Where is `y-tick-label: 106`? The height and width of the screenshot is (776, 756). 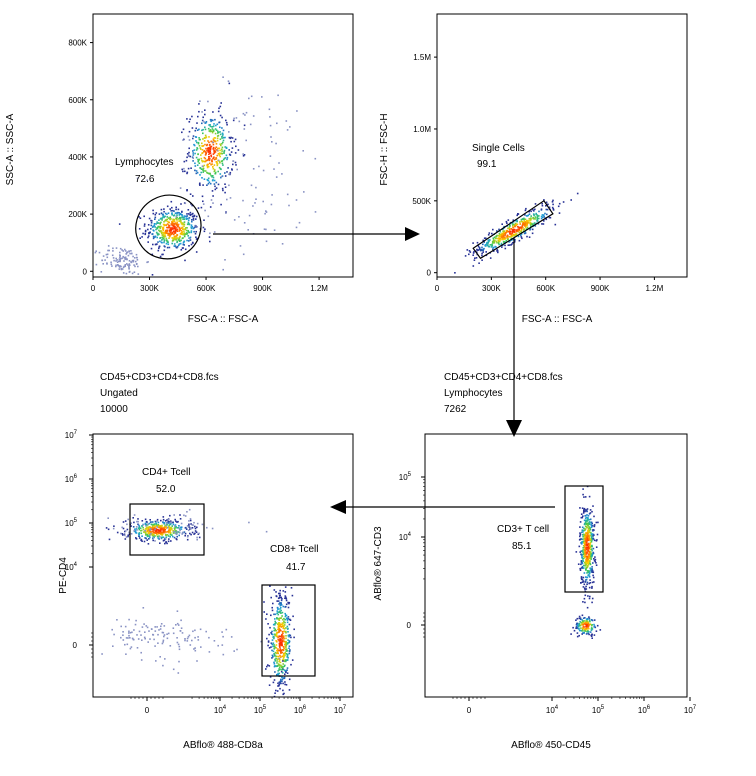
y-tick-label: 106 is located at coordinates (71, 479).